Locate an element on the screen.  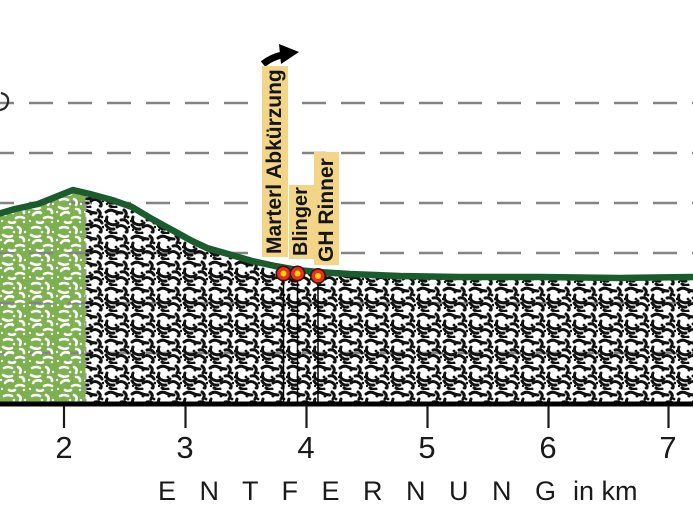
x-tick-label-2: 2 is located at coordinates (64, 447).